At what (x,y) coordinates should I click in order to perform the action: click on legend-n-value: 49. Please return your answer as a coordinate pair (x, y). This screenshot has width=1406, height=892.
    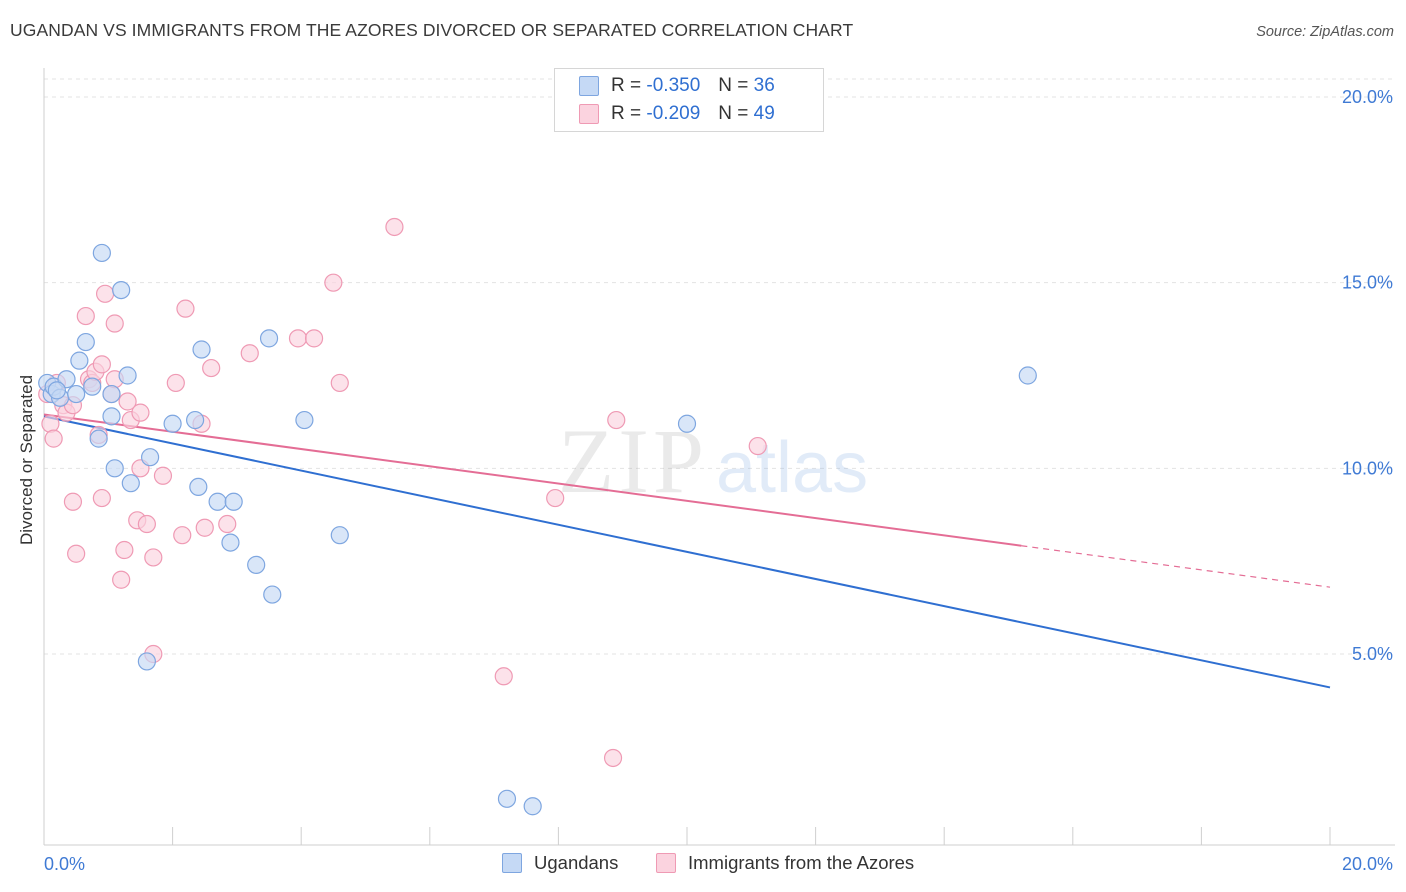
    Looking at the image, I should click on (764, 113).